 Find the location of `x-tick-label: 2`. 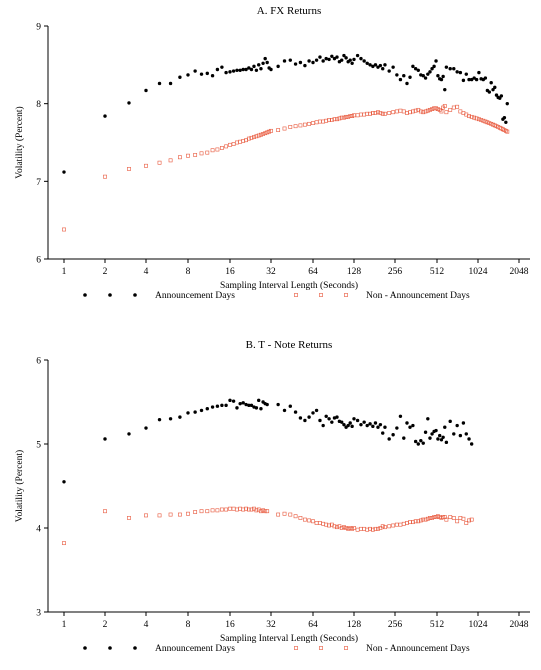

x-tick-label: 2 is located at coordinates (105, 272).